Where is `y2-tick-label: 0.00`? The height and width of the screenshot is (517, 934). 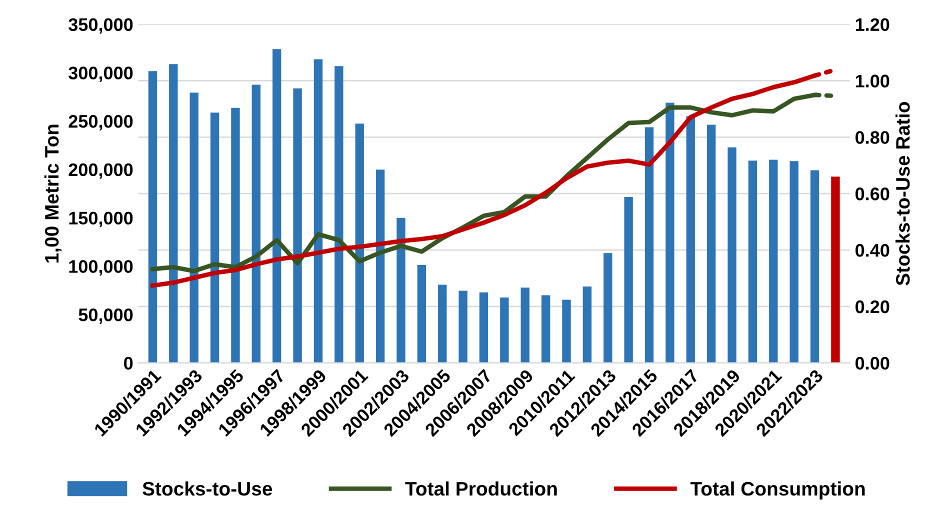 y2-tick-label: 0.00 is located at coordinates (873, 363).